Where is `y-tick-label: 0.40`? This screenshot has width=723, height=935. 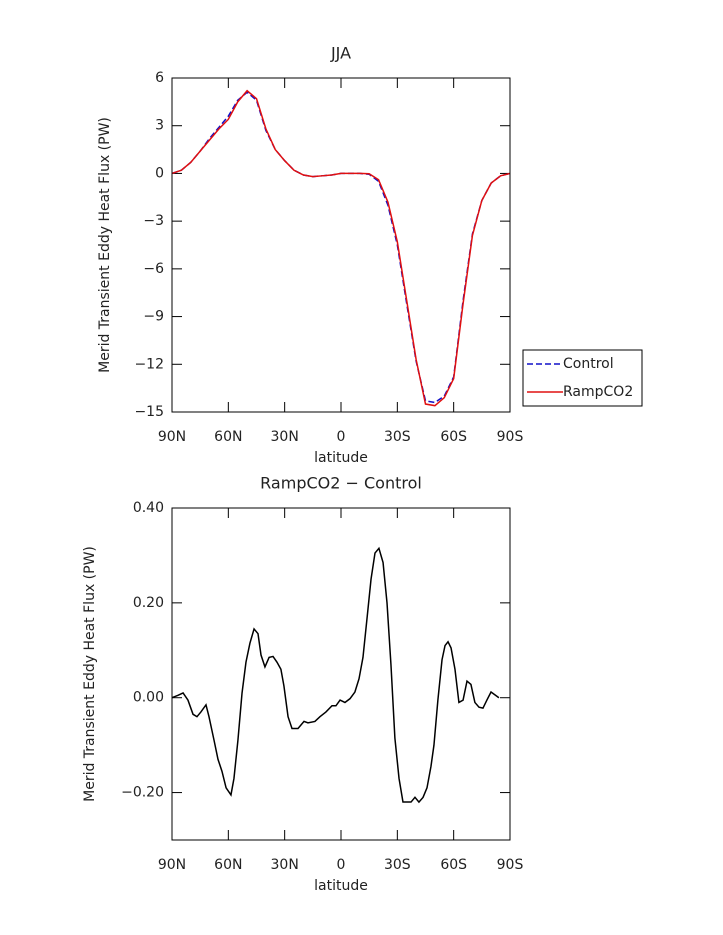
y-tick-label: 0.40 is located at coordinates (148, 508).